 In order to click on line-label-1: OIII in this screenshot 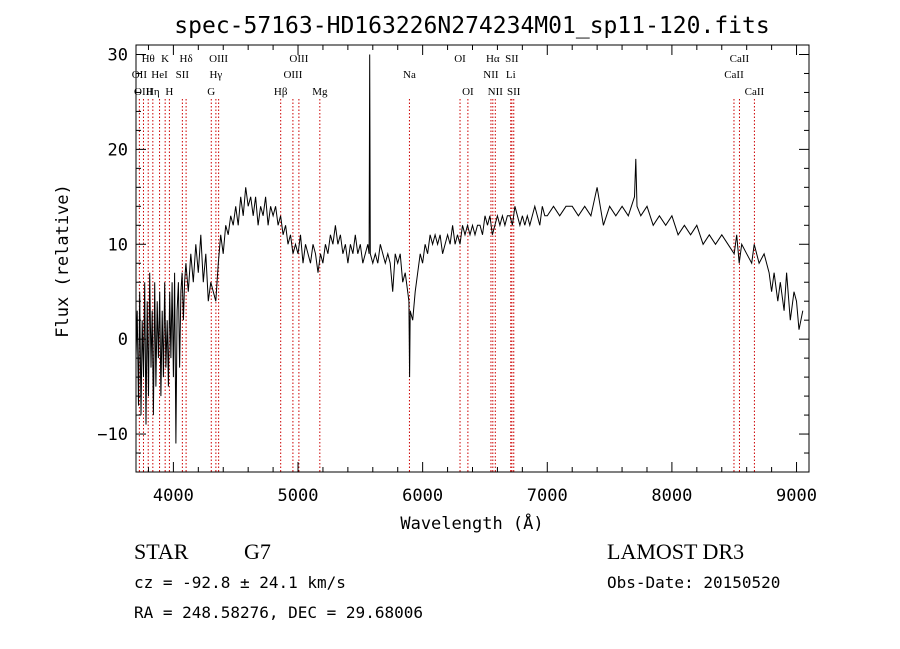, I will do `click(143, 92)`.